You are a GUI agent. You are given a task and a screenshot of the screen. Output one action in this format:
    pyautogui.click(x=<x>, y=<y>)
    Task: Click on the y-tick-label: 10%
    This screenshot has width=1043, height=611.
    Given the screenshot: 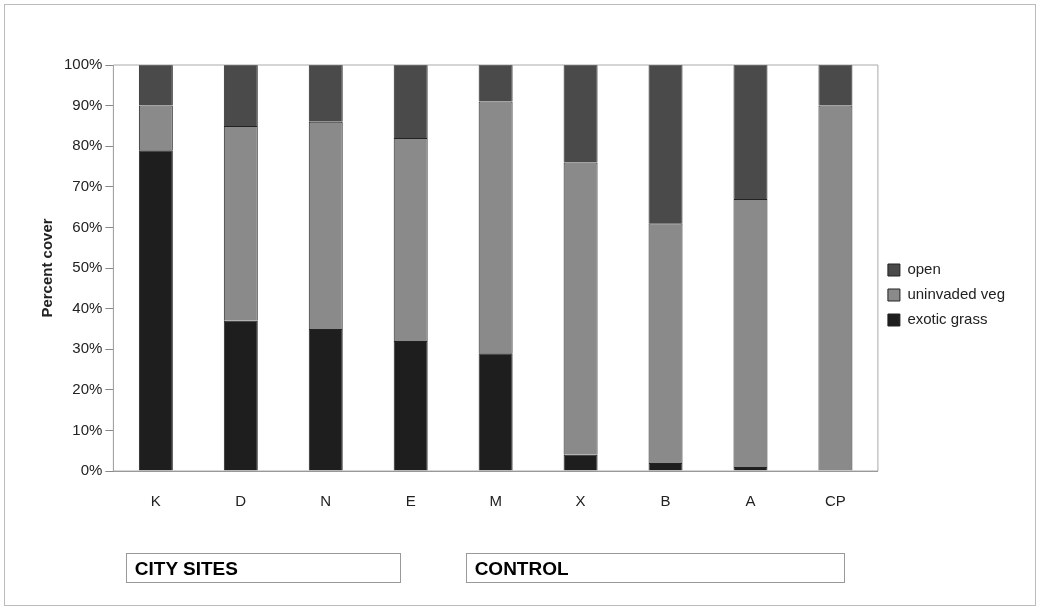 What is the action you would take?
    pyautogui.click(x=87, y=429)
    